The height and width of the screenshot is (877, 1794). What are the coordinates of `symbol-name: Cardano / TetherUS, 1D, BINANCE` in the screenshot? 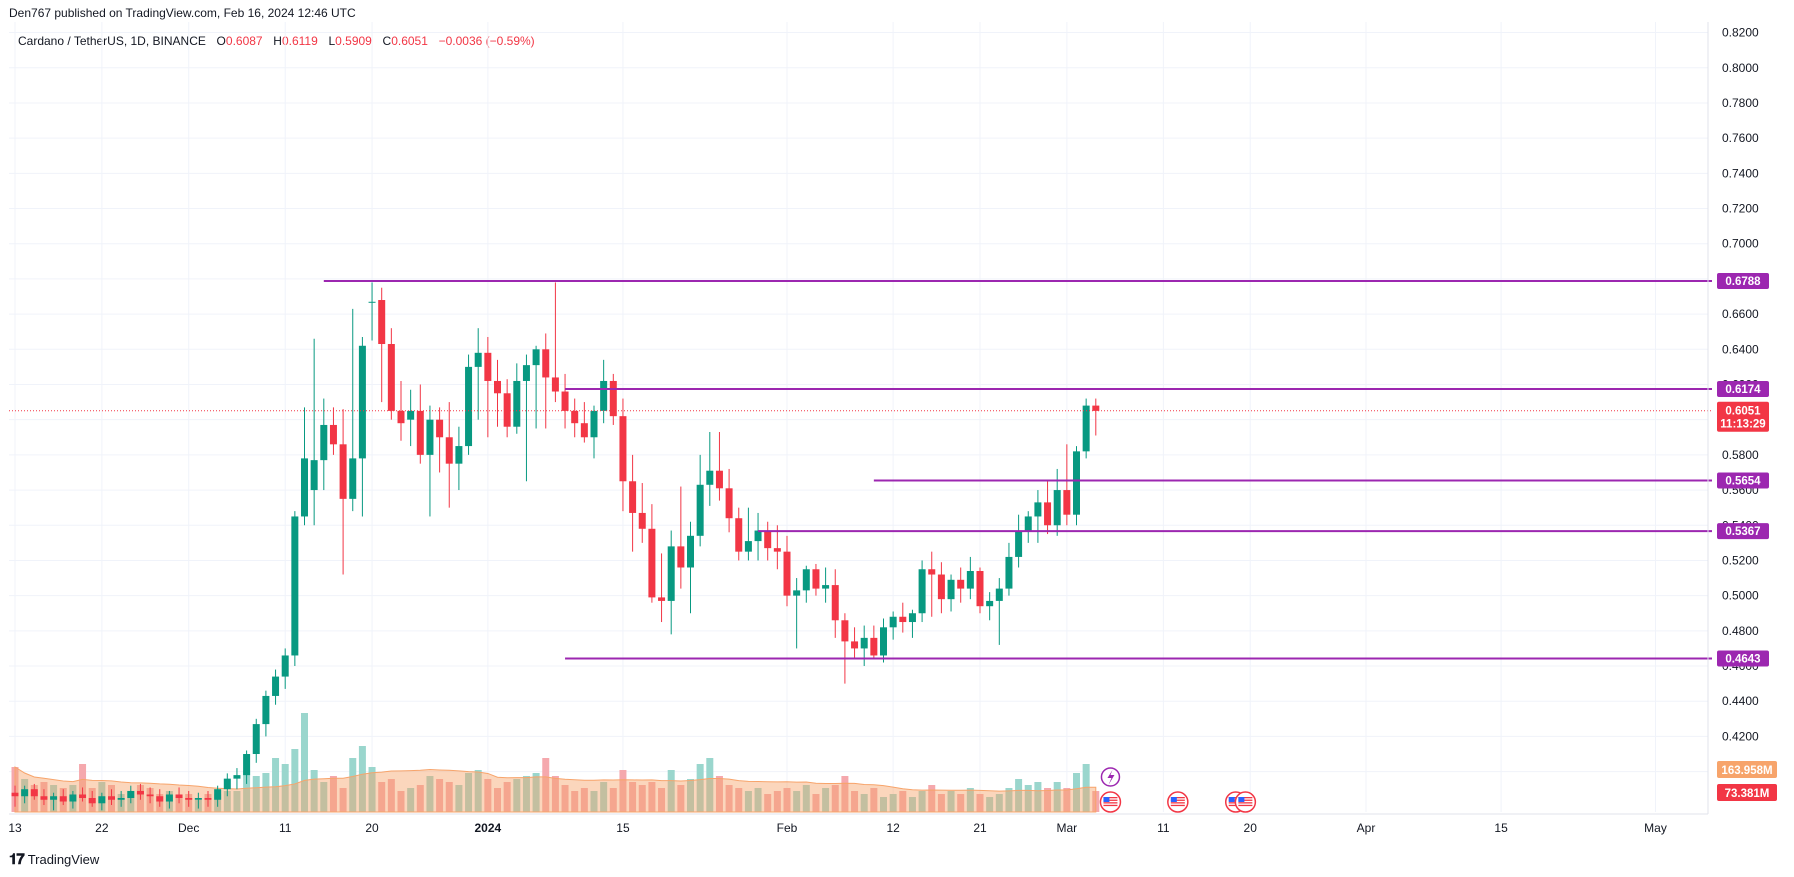 It's located at (112, 41).